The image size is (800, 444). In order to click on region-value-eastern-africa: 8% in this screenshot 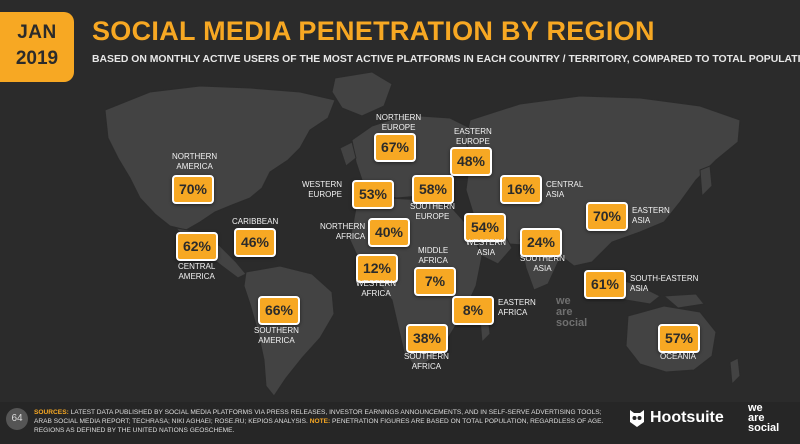, I will do `click(473, 310)`.